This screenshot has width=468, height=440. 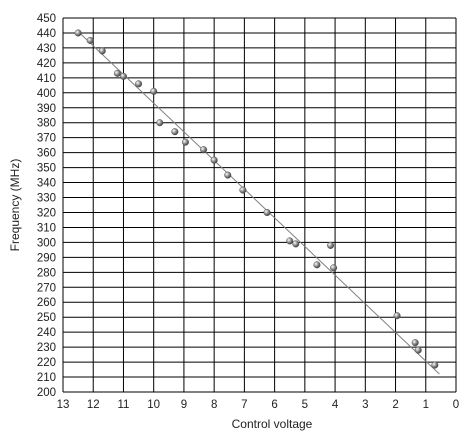 I want to click on y-tick-label: 220, so click(x=46, y=363).